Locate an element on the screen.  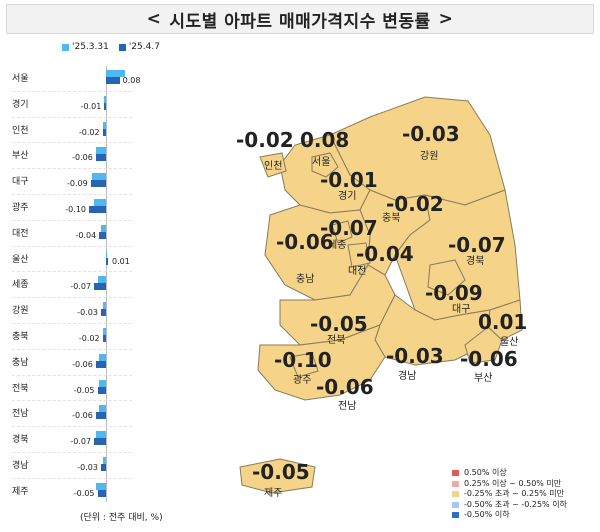
map-value-label: 0.01 is located at coordinates (503, 322).